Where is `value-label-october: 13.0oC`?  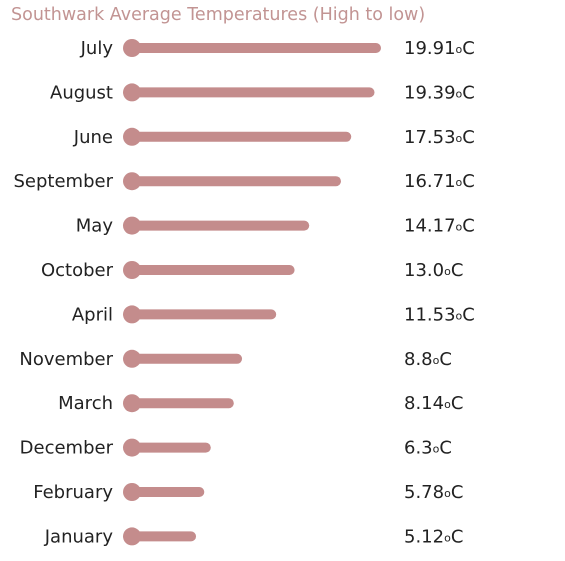
value-label-october: 13.0oC is located at coordinates (433, 270).